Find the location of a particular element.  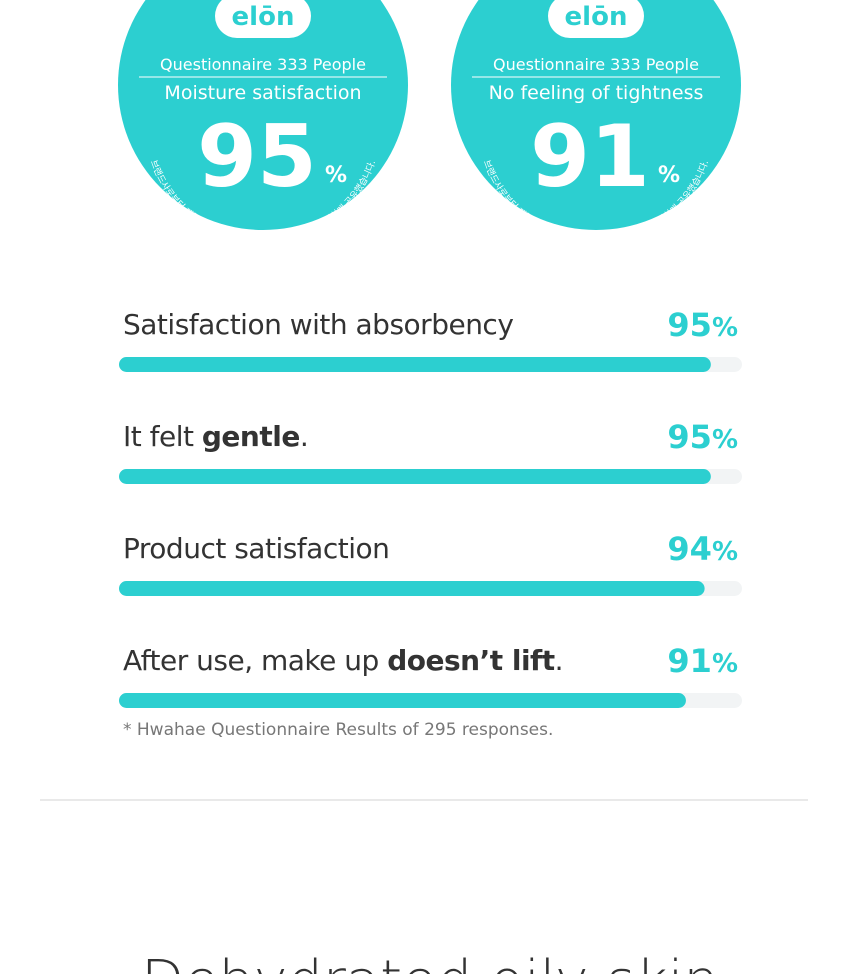

stat-number: 91 is located at coordinates (689, 661).